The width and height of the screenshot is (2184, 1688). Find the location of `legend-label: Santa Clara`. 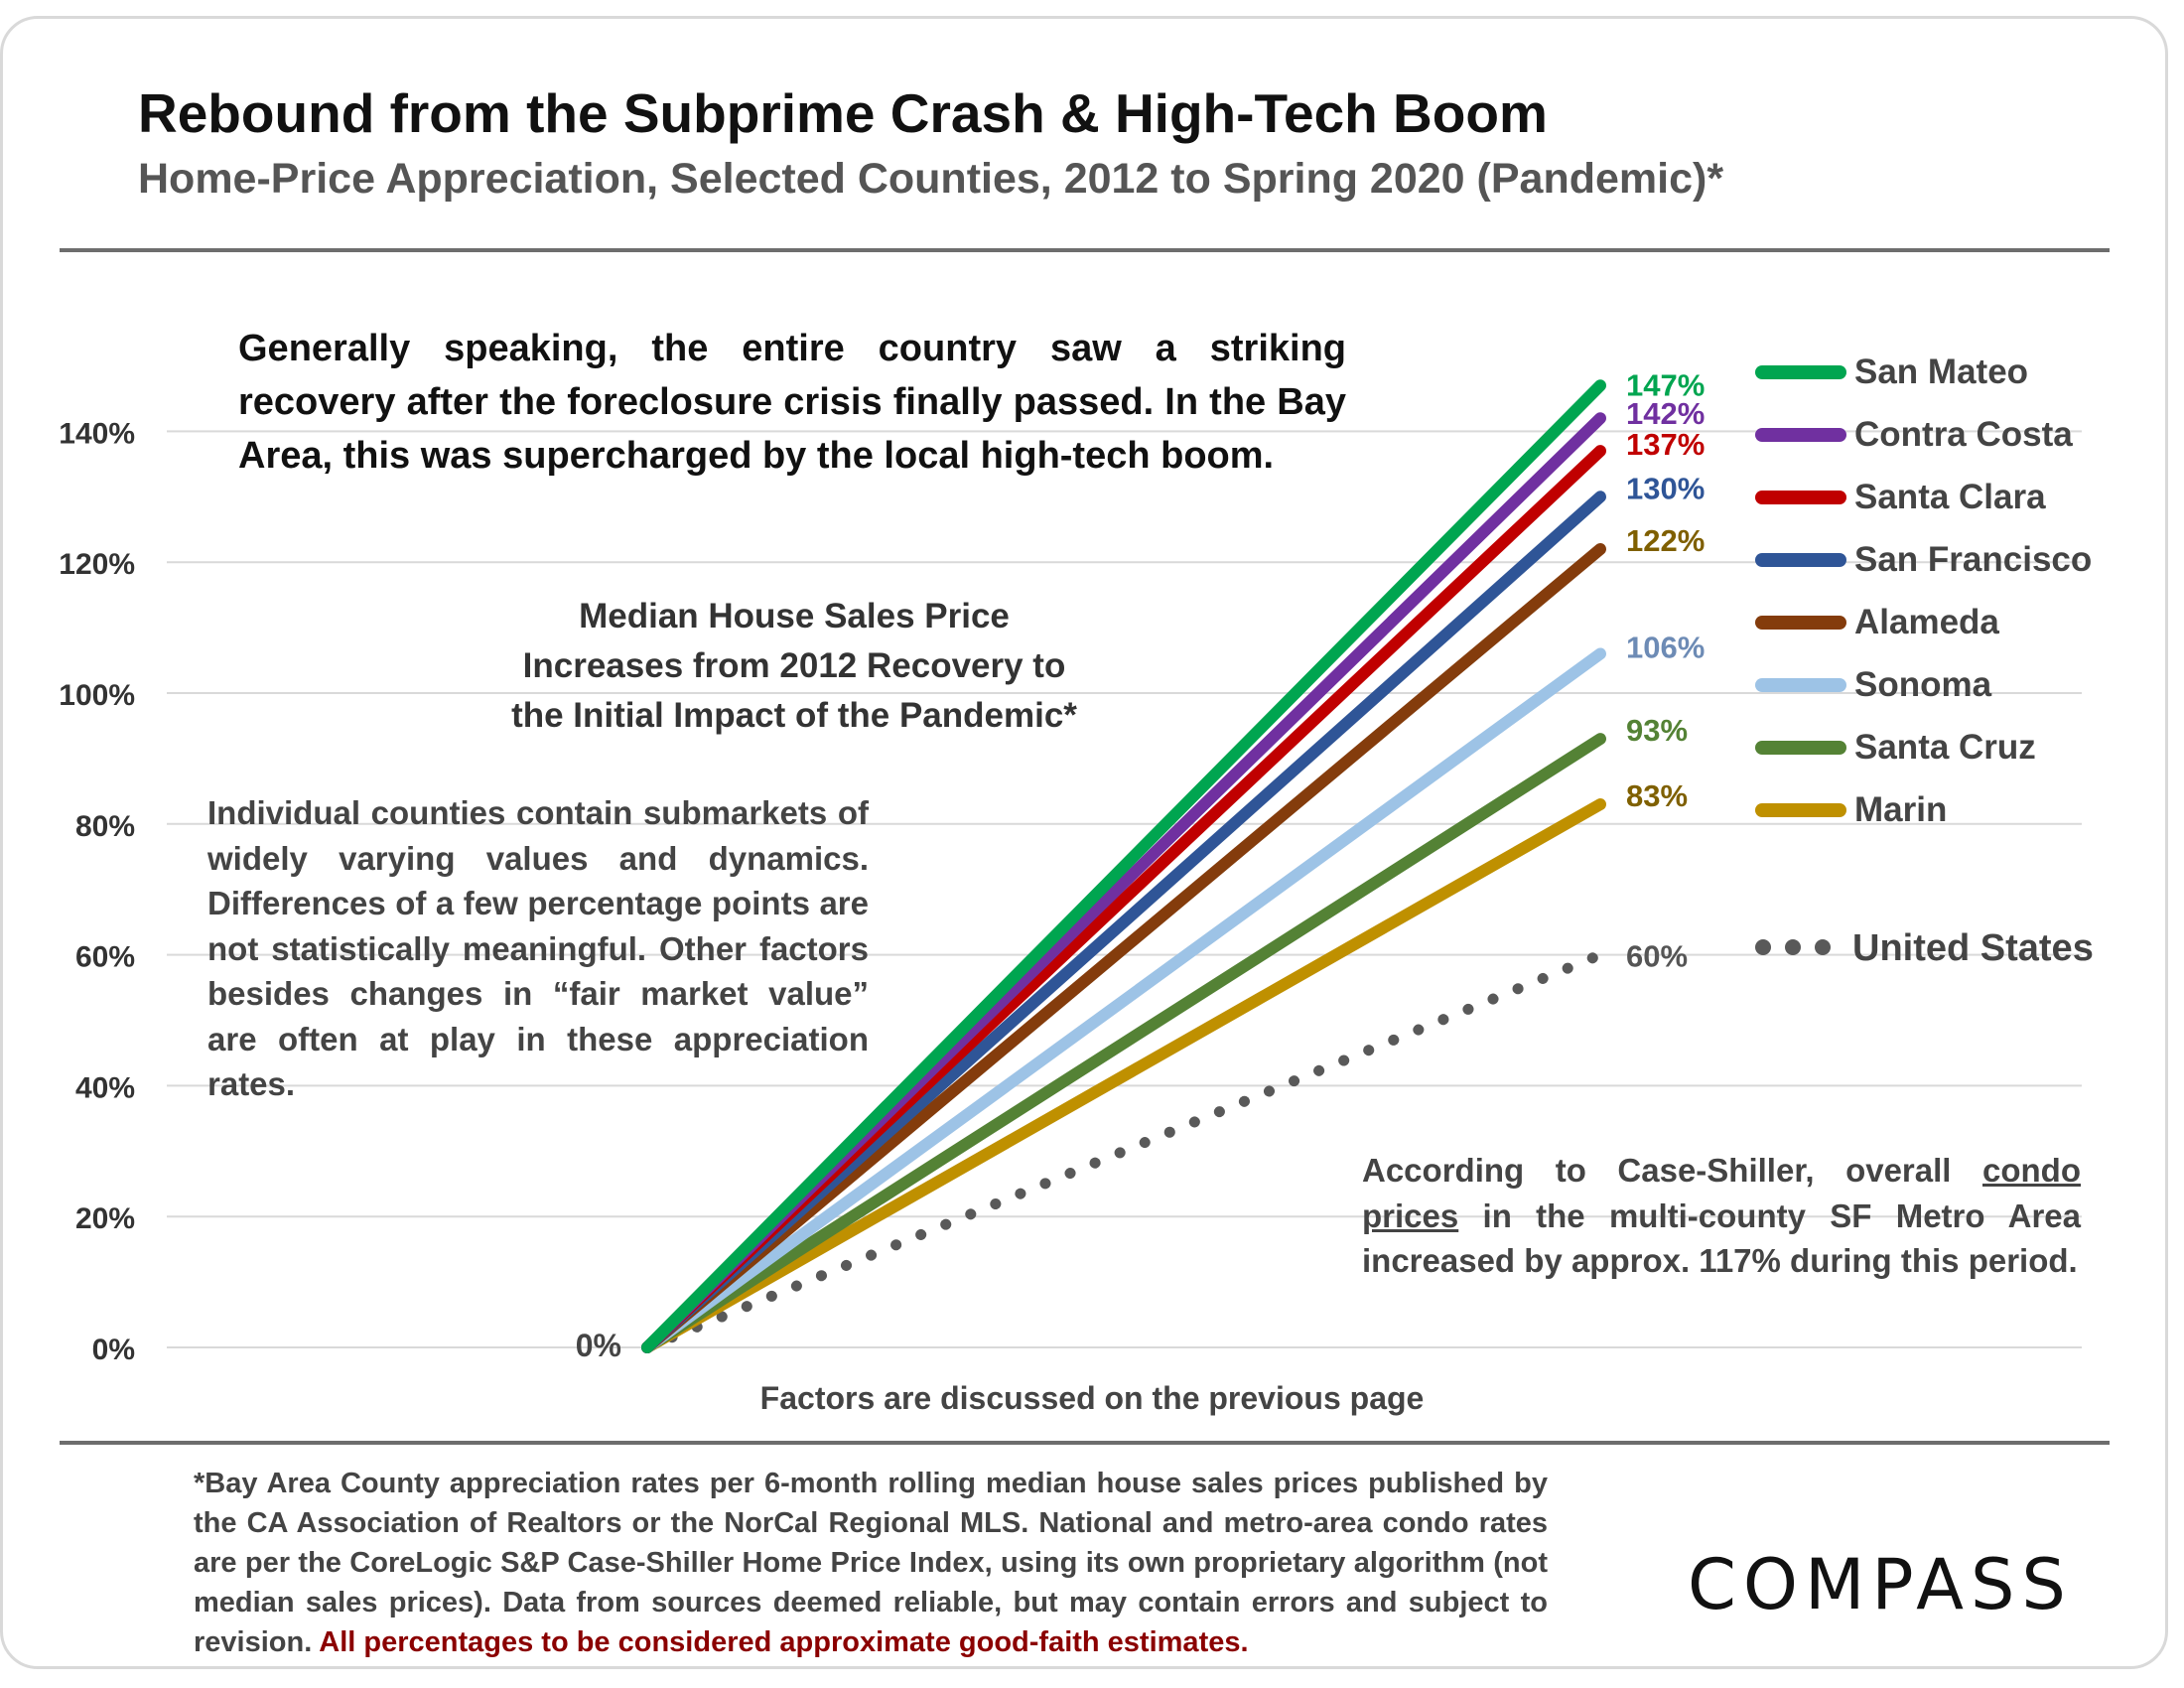

legend-label: Santa Clara is located at coordinates (1950, 497).